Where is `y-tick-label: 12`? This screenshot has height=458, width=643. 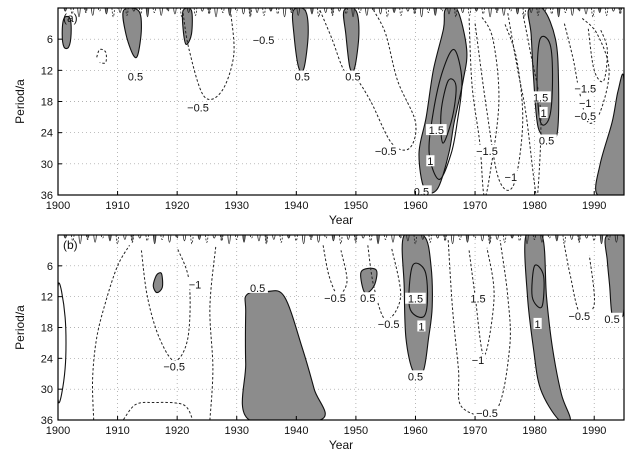
y-tick-label: 12 is located at coordinates (47, 298).